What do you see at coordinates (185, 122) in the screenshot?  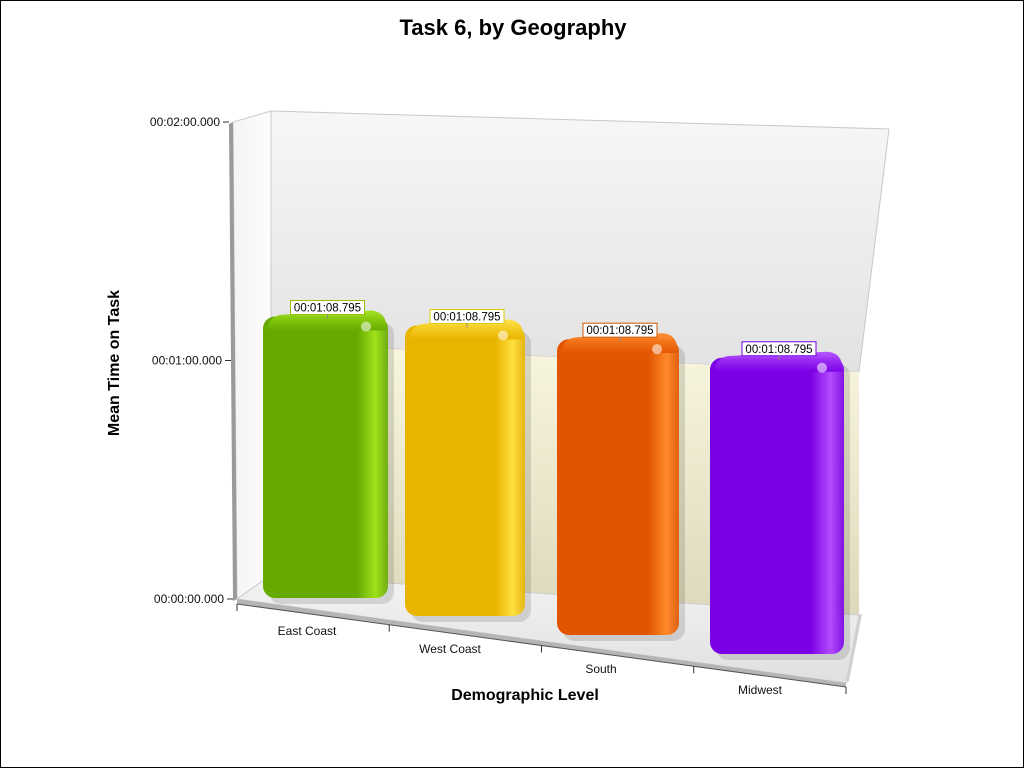 I see `y-tick-label: 00:02:00.000` at bounding box center [185, 122].